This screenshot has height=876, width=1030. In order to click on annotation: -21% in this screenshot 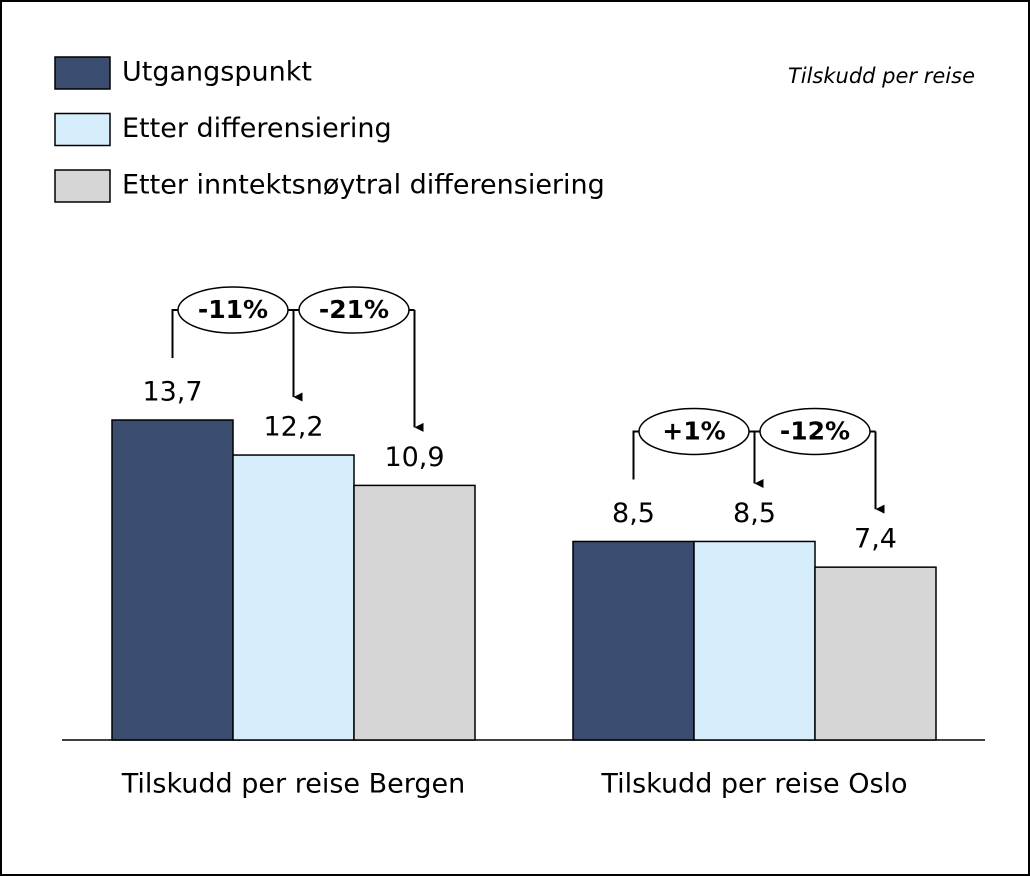, I will do `click(354, 309)`.